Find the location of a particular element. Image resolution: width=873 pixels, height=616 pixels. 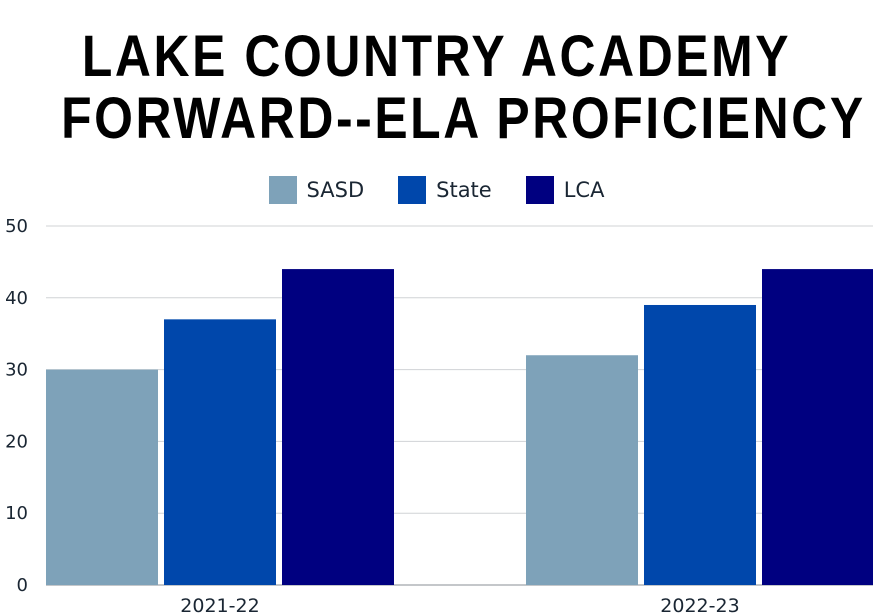

legend-label-sasd: SASD is located at coordinates (335, 190).